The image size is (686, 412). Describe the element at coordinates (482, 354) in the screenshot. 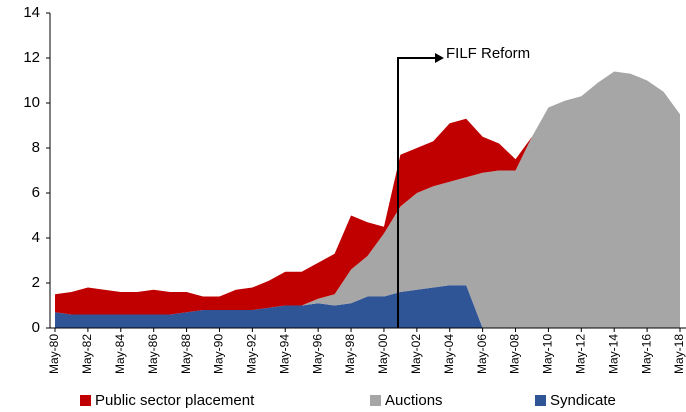

I see `x-tick-label: May-06` at that location.